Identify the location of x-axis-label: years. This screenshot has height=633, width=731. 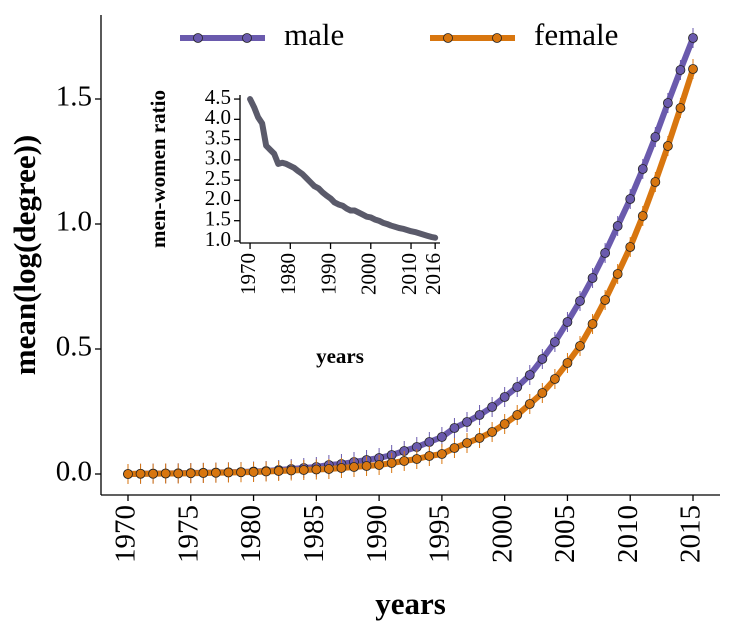
(410, 603).